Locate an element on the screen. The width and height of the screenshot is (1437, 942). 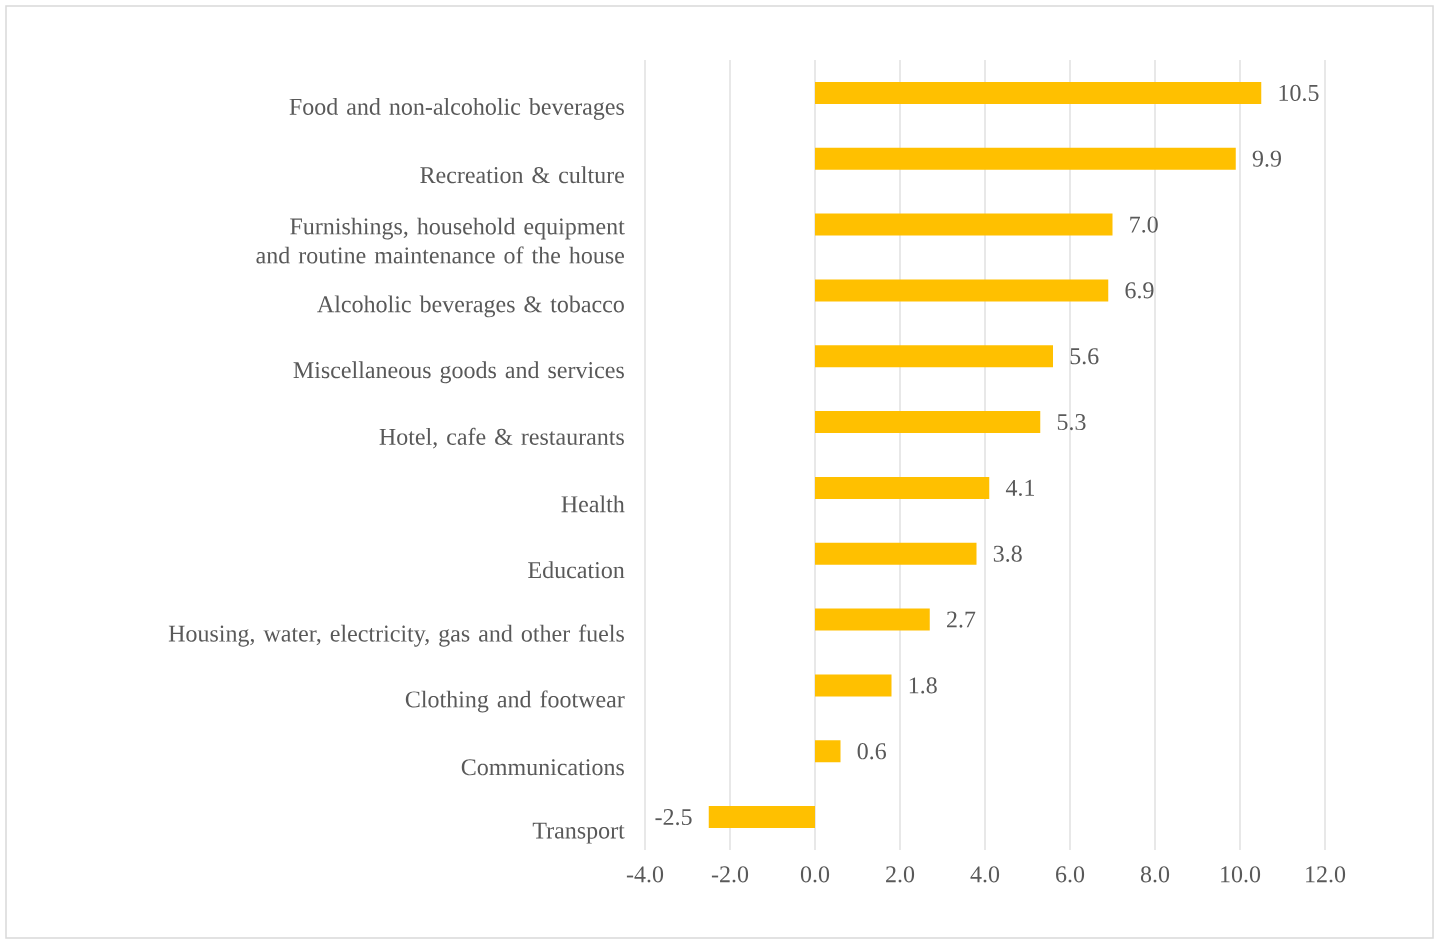
x-tick-label: 8.0 is located at coordinates (1155, 874).